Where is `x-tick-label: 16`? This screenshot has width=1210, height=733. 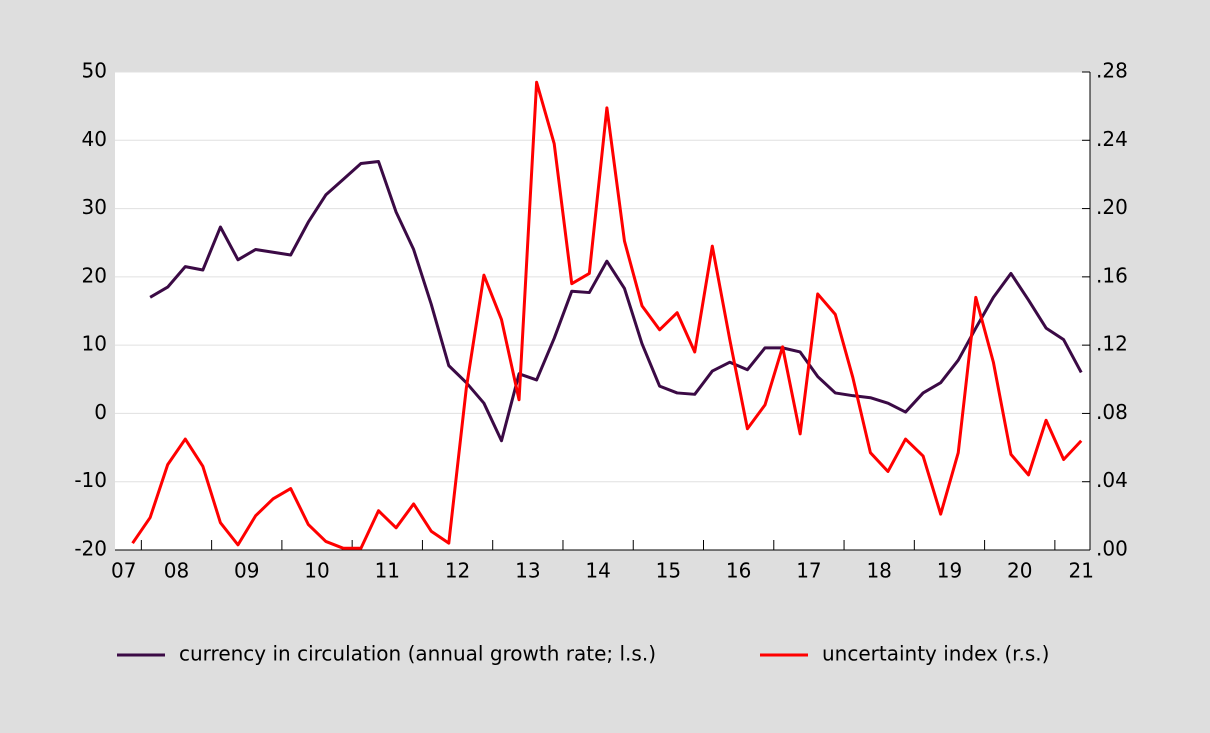 x-tick-label: 16 is located at coordinates (738, 571).